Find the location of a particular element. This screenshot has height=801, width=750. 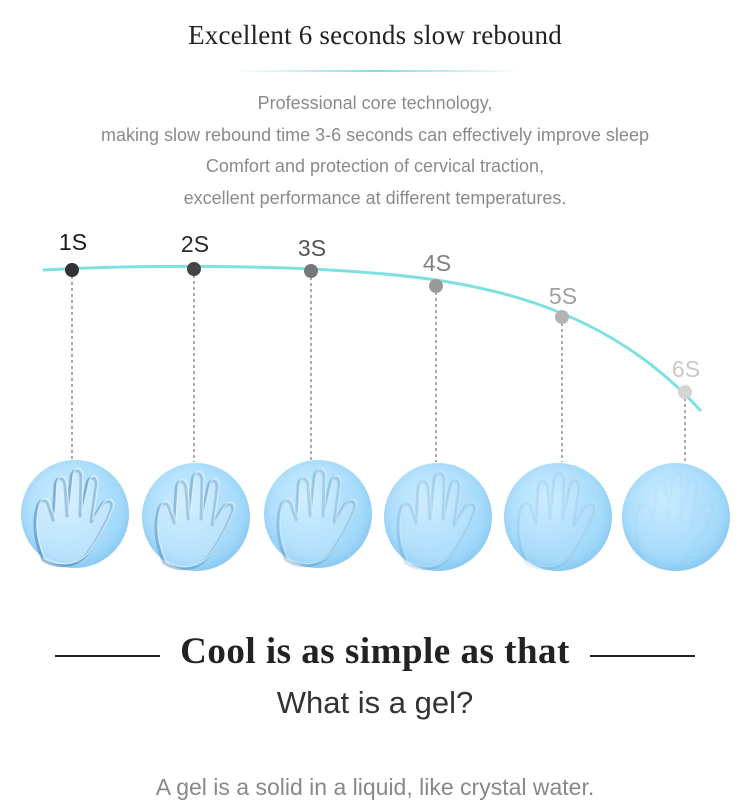

description-line: Professional core technology, is located at coordinates (375, 103).